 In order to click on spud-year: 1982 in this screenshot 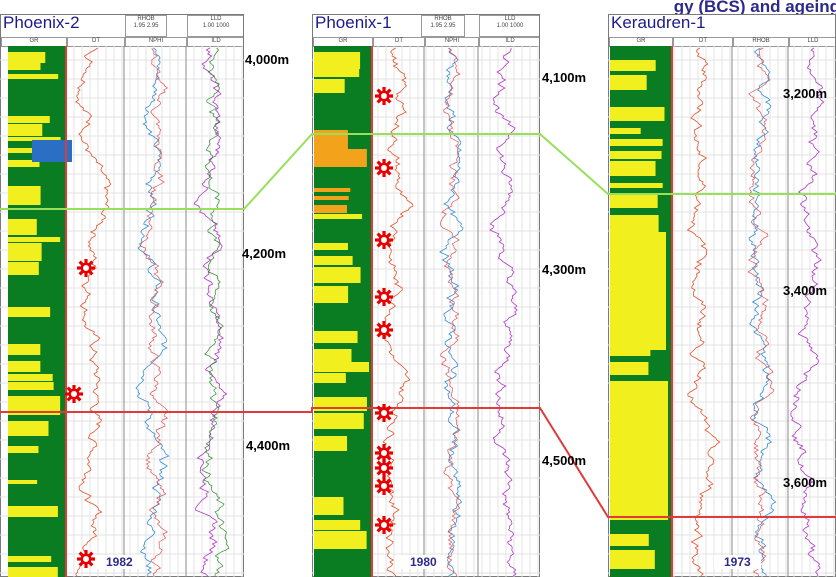, I will do `click(119, 562)`.